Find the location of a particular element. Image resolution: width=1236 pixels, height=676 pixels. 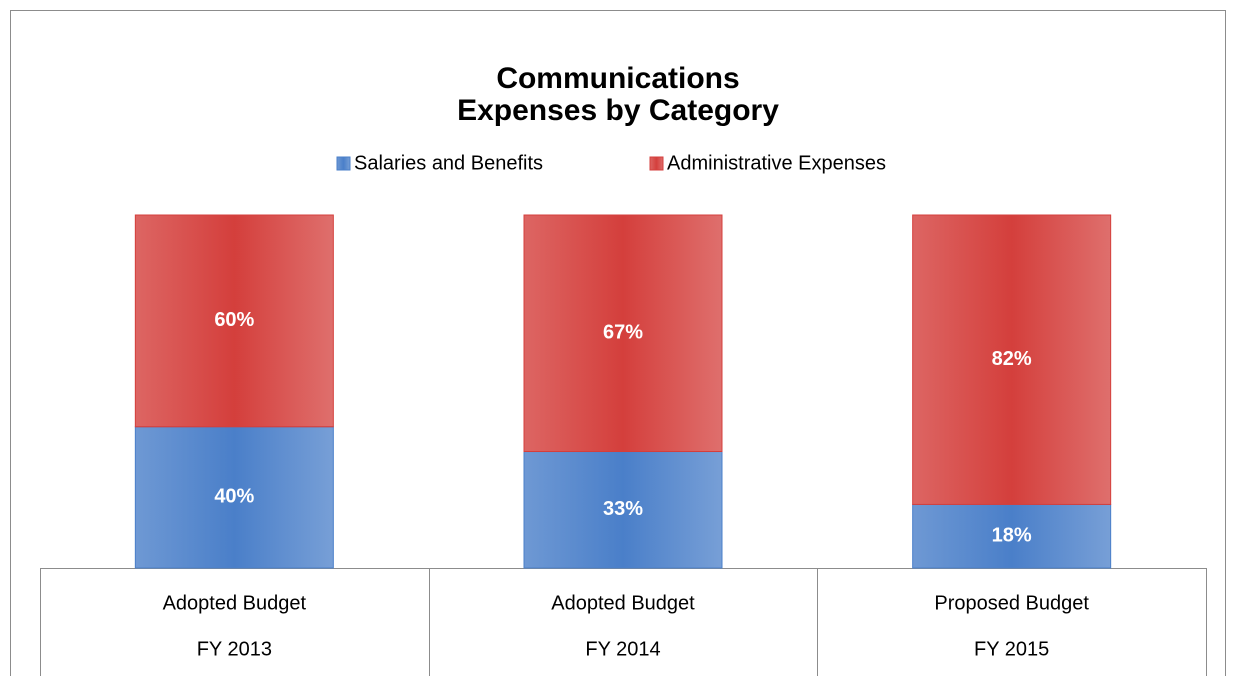

x-tick-label: FY 2013 is located at coordinates (234, 649).